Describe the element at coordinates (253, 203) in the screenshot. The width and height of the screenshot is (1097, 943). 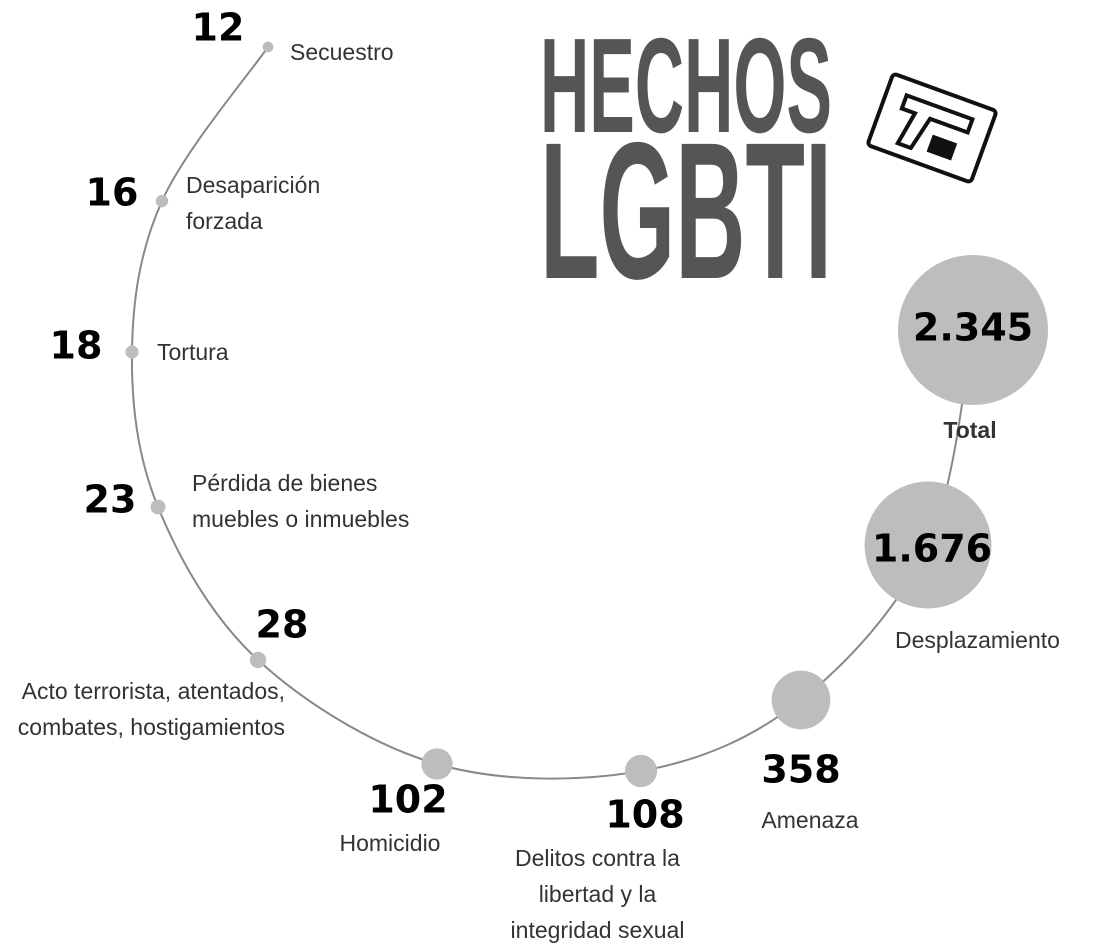
I see `category-label: Desaparición forzada` at that location.